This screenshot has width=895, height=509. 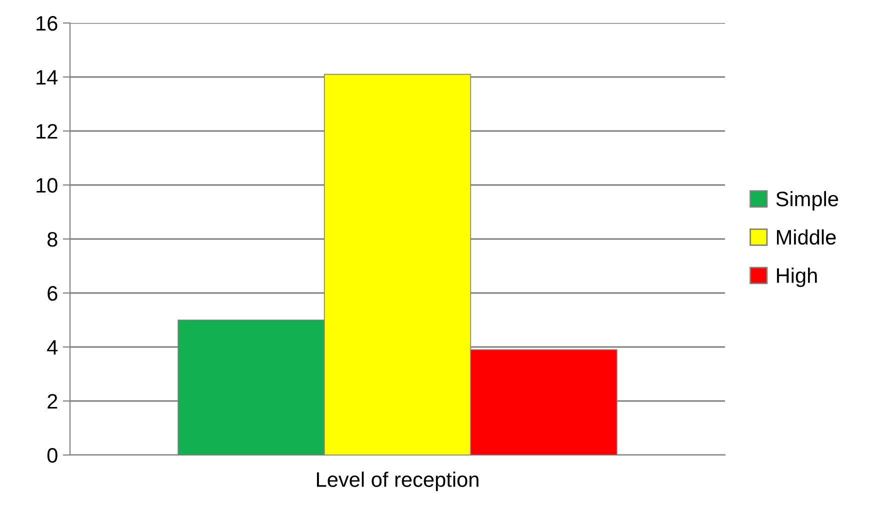 I want to click on legend-label: Simple, so click(x=807, y=200).